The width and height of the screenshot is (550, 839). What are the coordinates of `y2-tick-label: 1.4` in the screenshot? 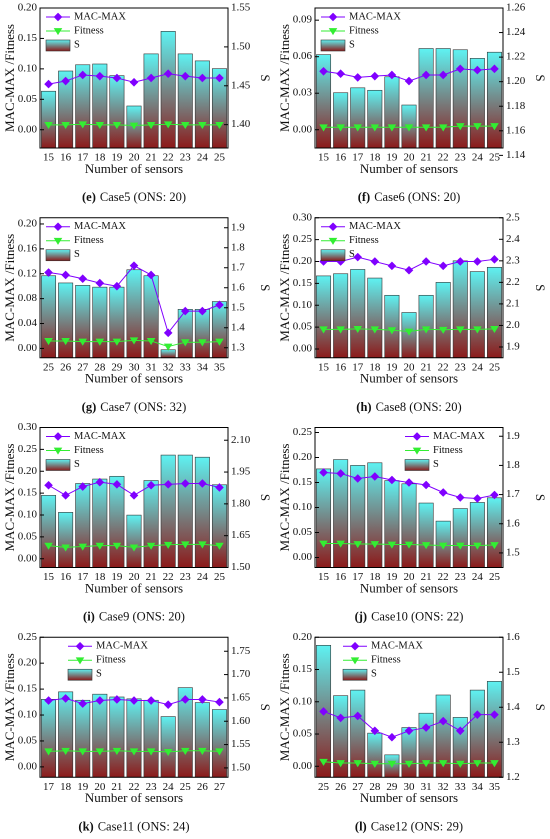 It's located at (238, 327).